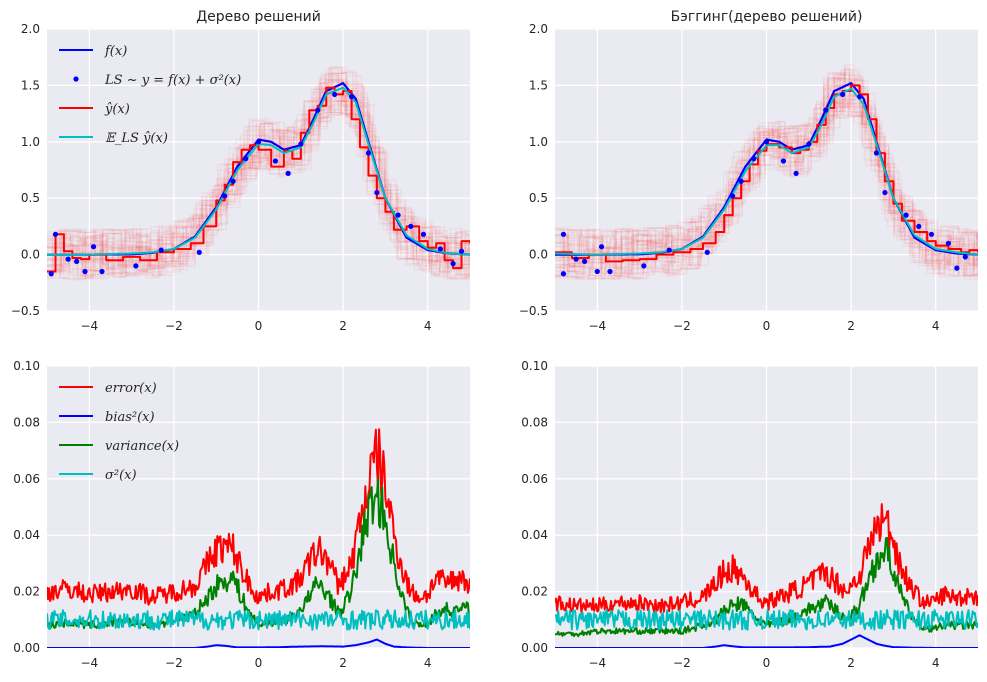 The width and height of the screenshot is (987, 682). What do you see at coordinates (136, 138) in the screenshot?
I see `legend-label: 𝔼_LS ŷ(x)` at bounding box center [136, 138].